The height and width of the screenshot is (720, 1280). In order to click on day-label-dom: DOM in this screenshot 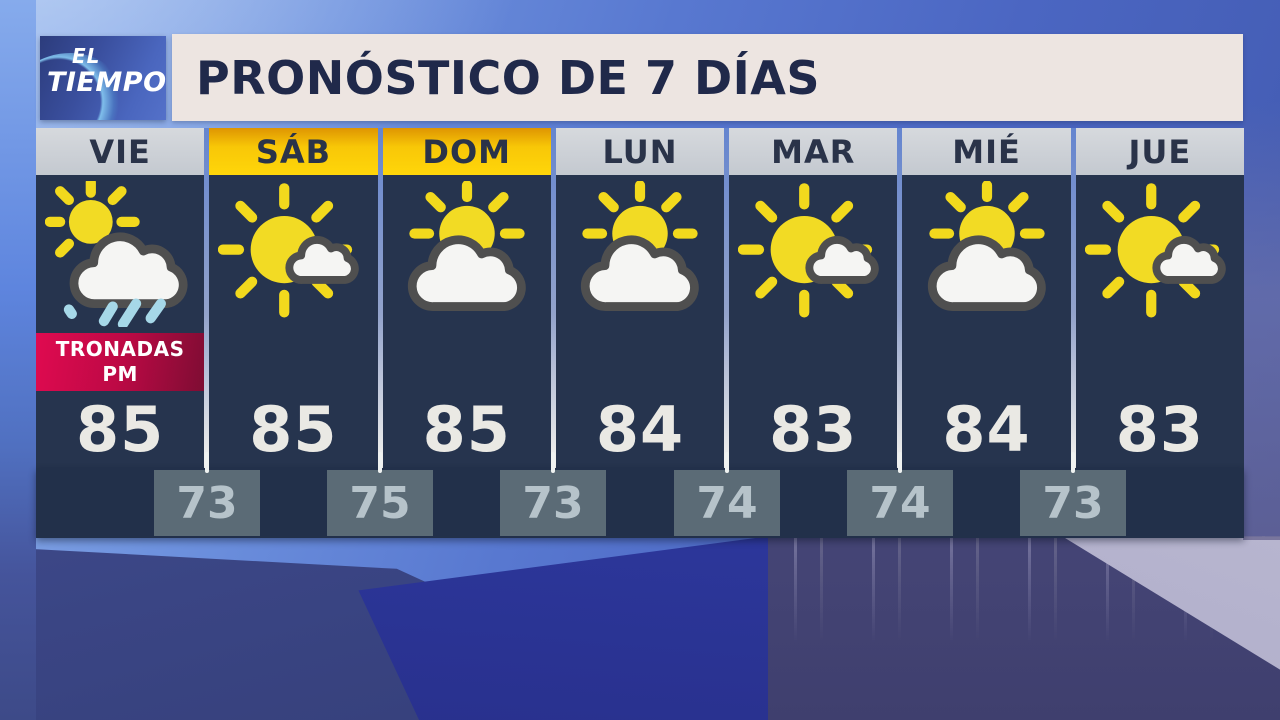, I will do `click(466, 151)`.